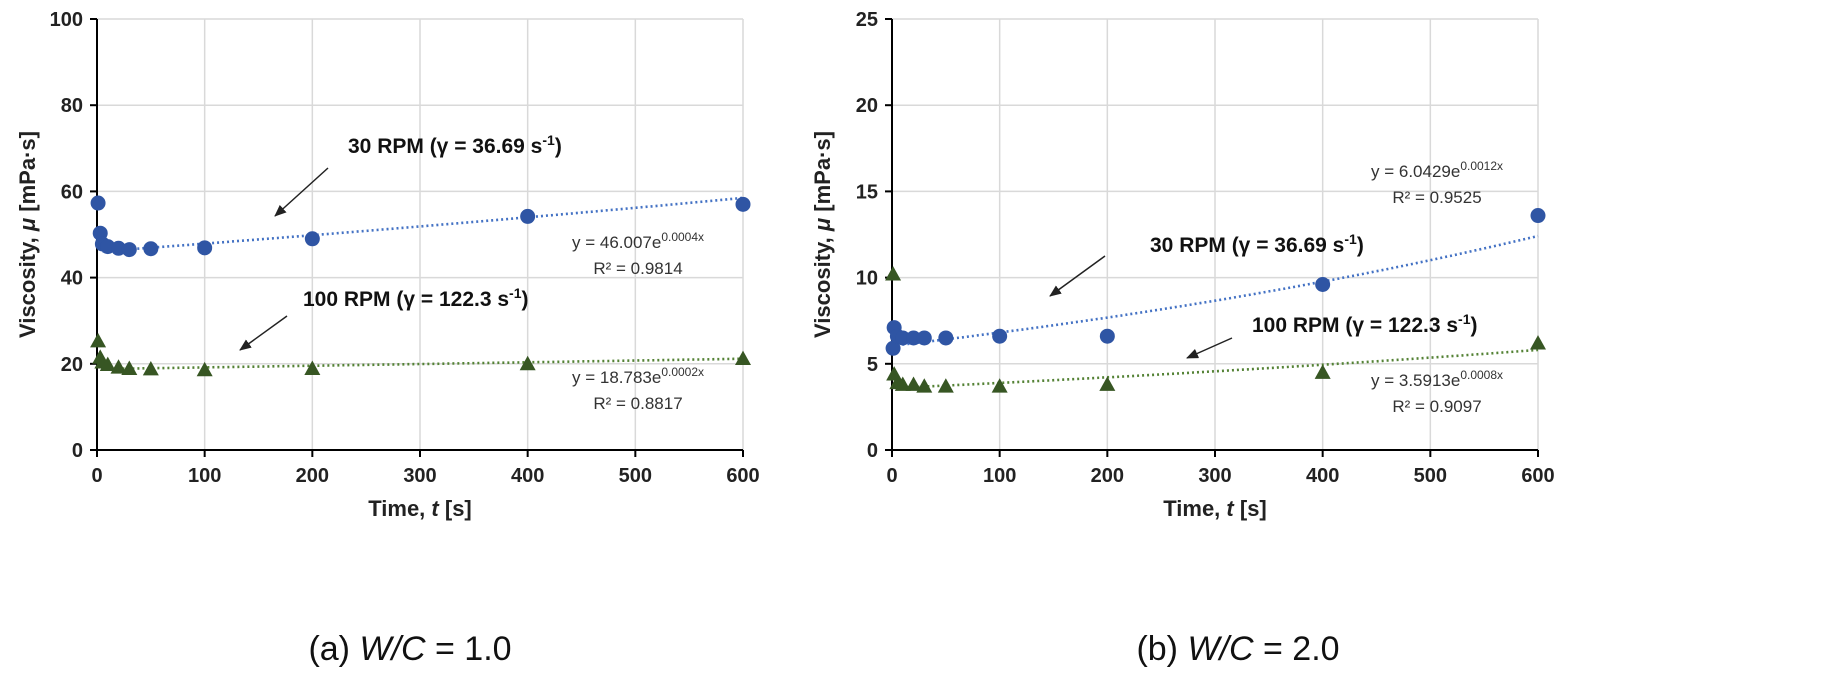  Describe the element at coordinates (637, 268) in the screenshot. I see `trendline-r-squared: R² = 0.9814` at that location.